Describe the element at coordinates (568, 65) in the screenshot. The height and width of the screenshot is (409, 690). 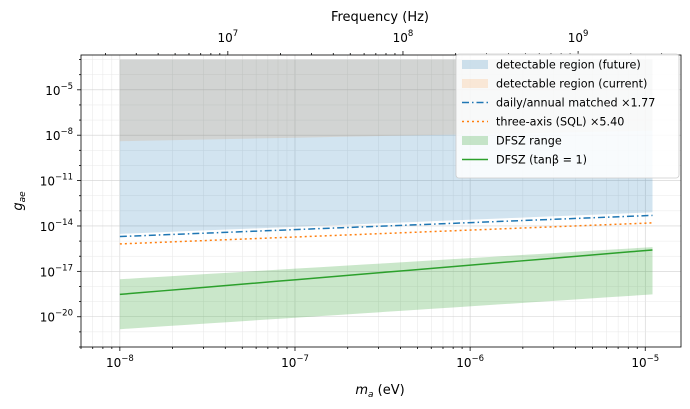
I see `legend-label: detectable region (future)` at that location.